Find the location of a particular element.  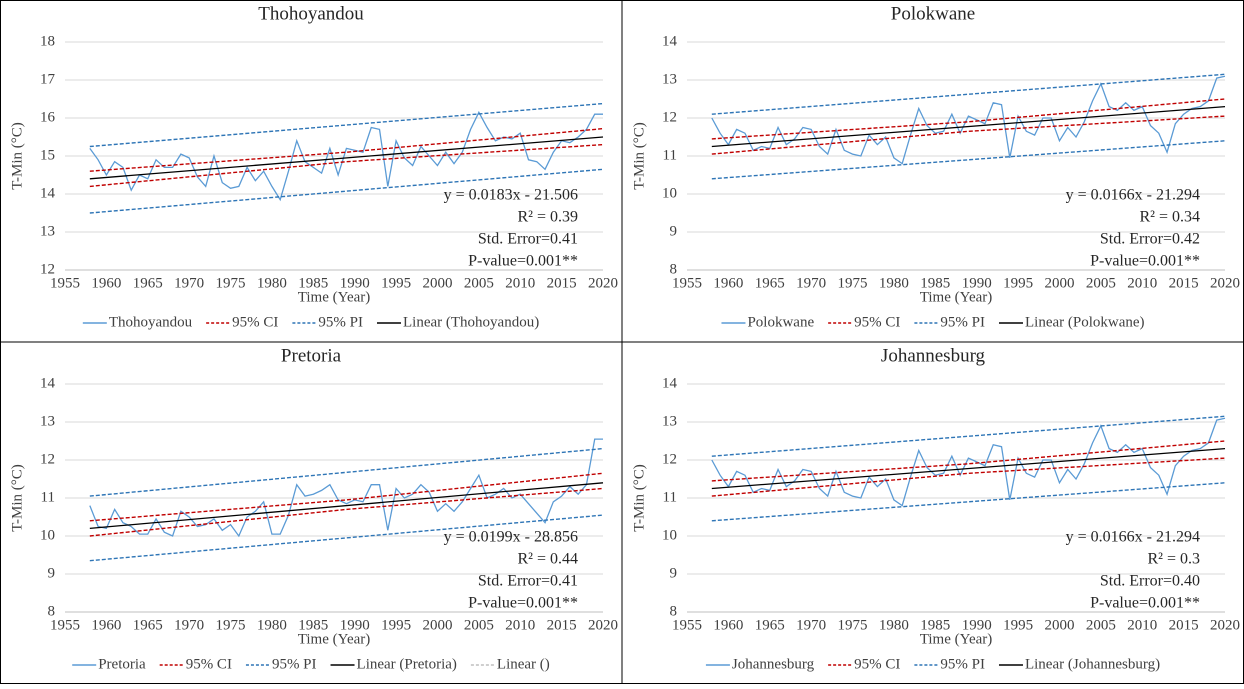

x-tick-label: 1995 is located at coordinates (1018, 283).